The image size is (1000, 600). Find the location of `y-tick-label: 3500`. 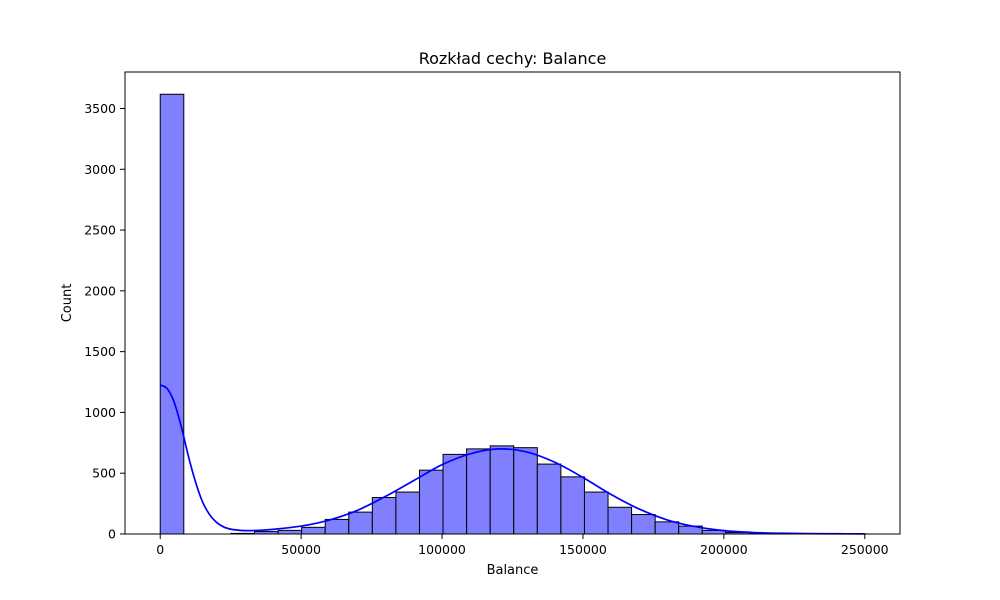

y-tick-label: 3500 is located at coordinates (100, 108).